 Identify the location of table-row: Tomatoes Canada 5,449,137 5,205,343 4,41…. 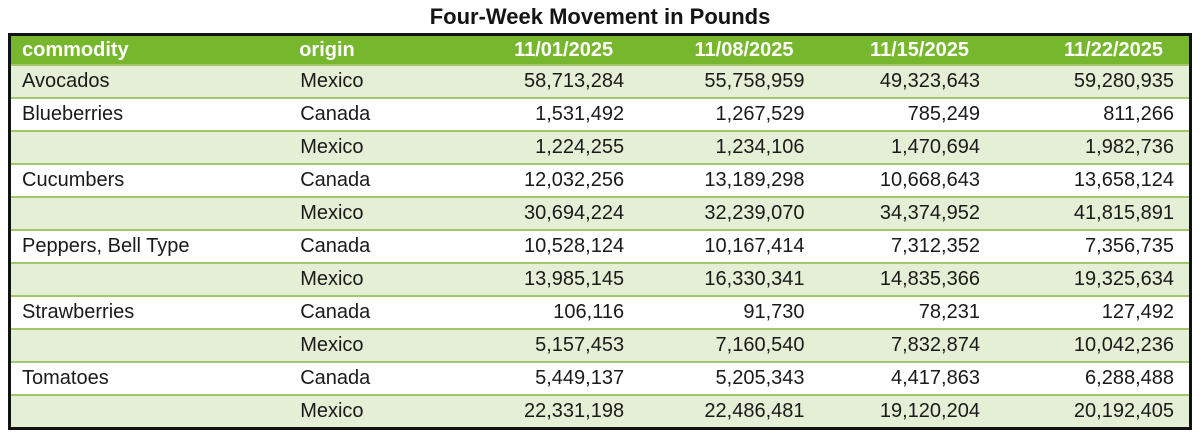
(600, 378).